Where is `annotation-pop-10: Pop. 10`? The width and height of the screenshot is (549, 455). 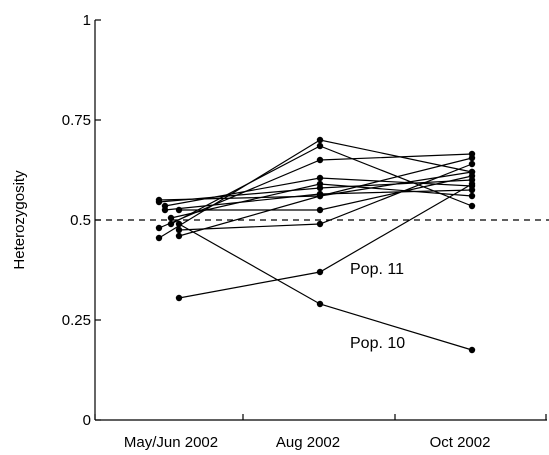 annotation-pop-10: Pop. 10 is located at coordinates (377, 343).